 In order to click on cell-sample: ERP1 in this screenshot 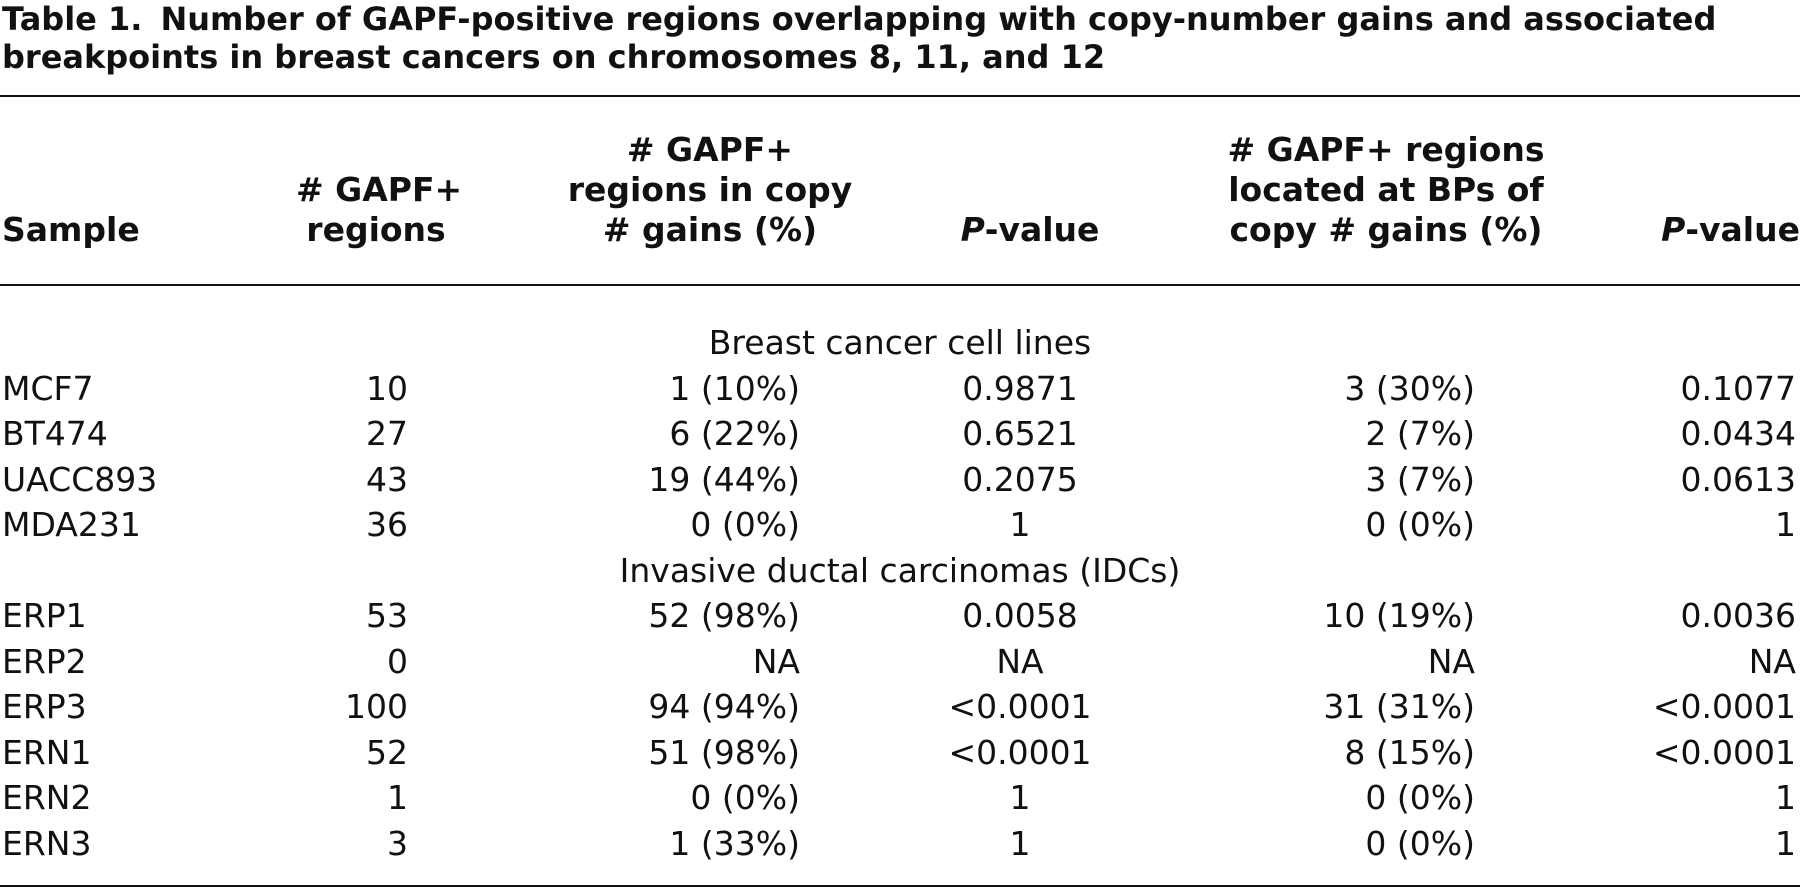, I will do `click(44, 615)`.